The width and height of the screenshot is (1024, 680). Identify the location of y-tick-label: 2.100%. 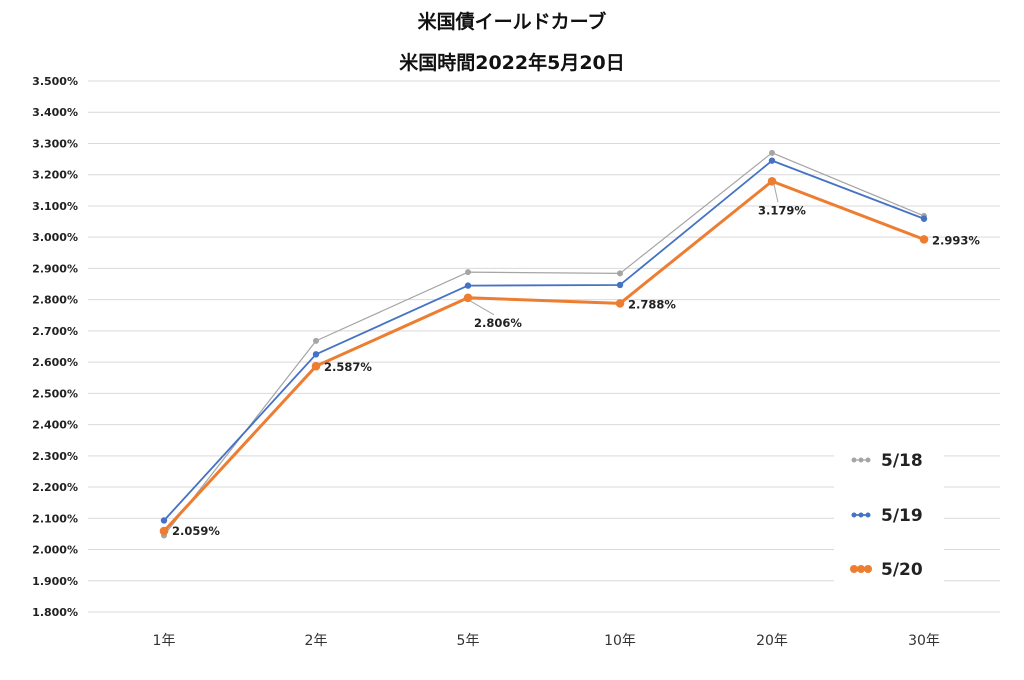
(55, 518).